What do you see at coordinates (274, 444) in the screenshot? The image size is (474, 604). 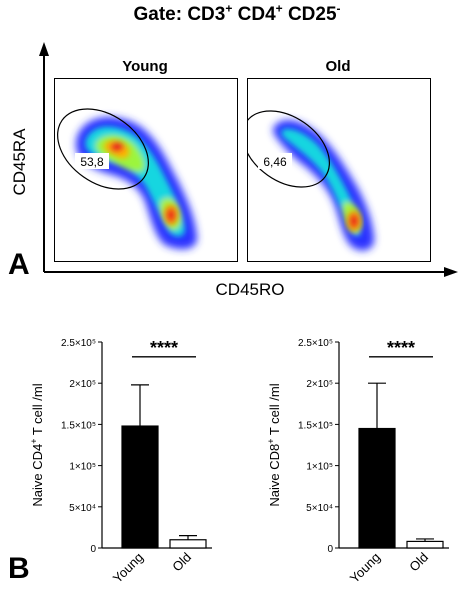 I see `cd8-y-axis-label: Naive CD8+ T cell /ml` at bounding box center [274, 444].